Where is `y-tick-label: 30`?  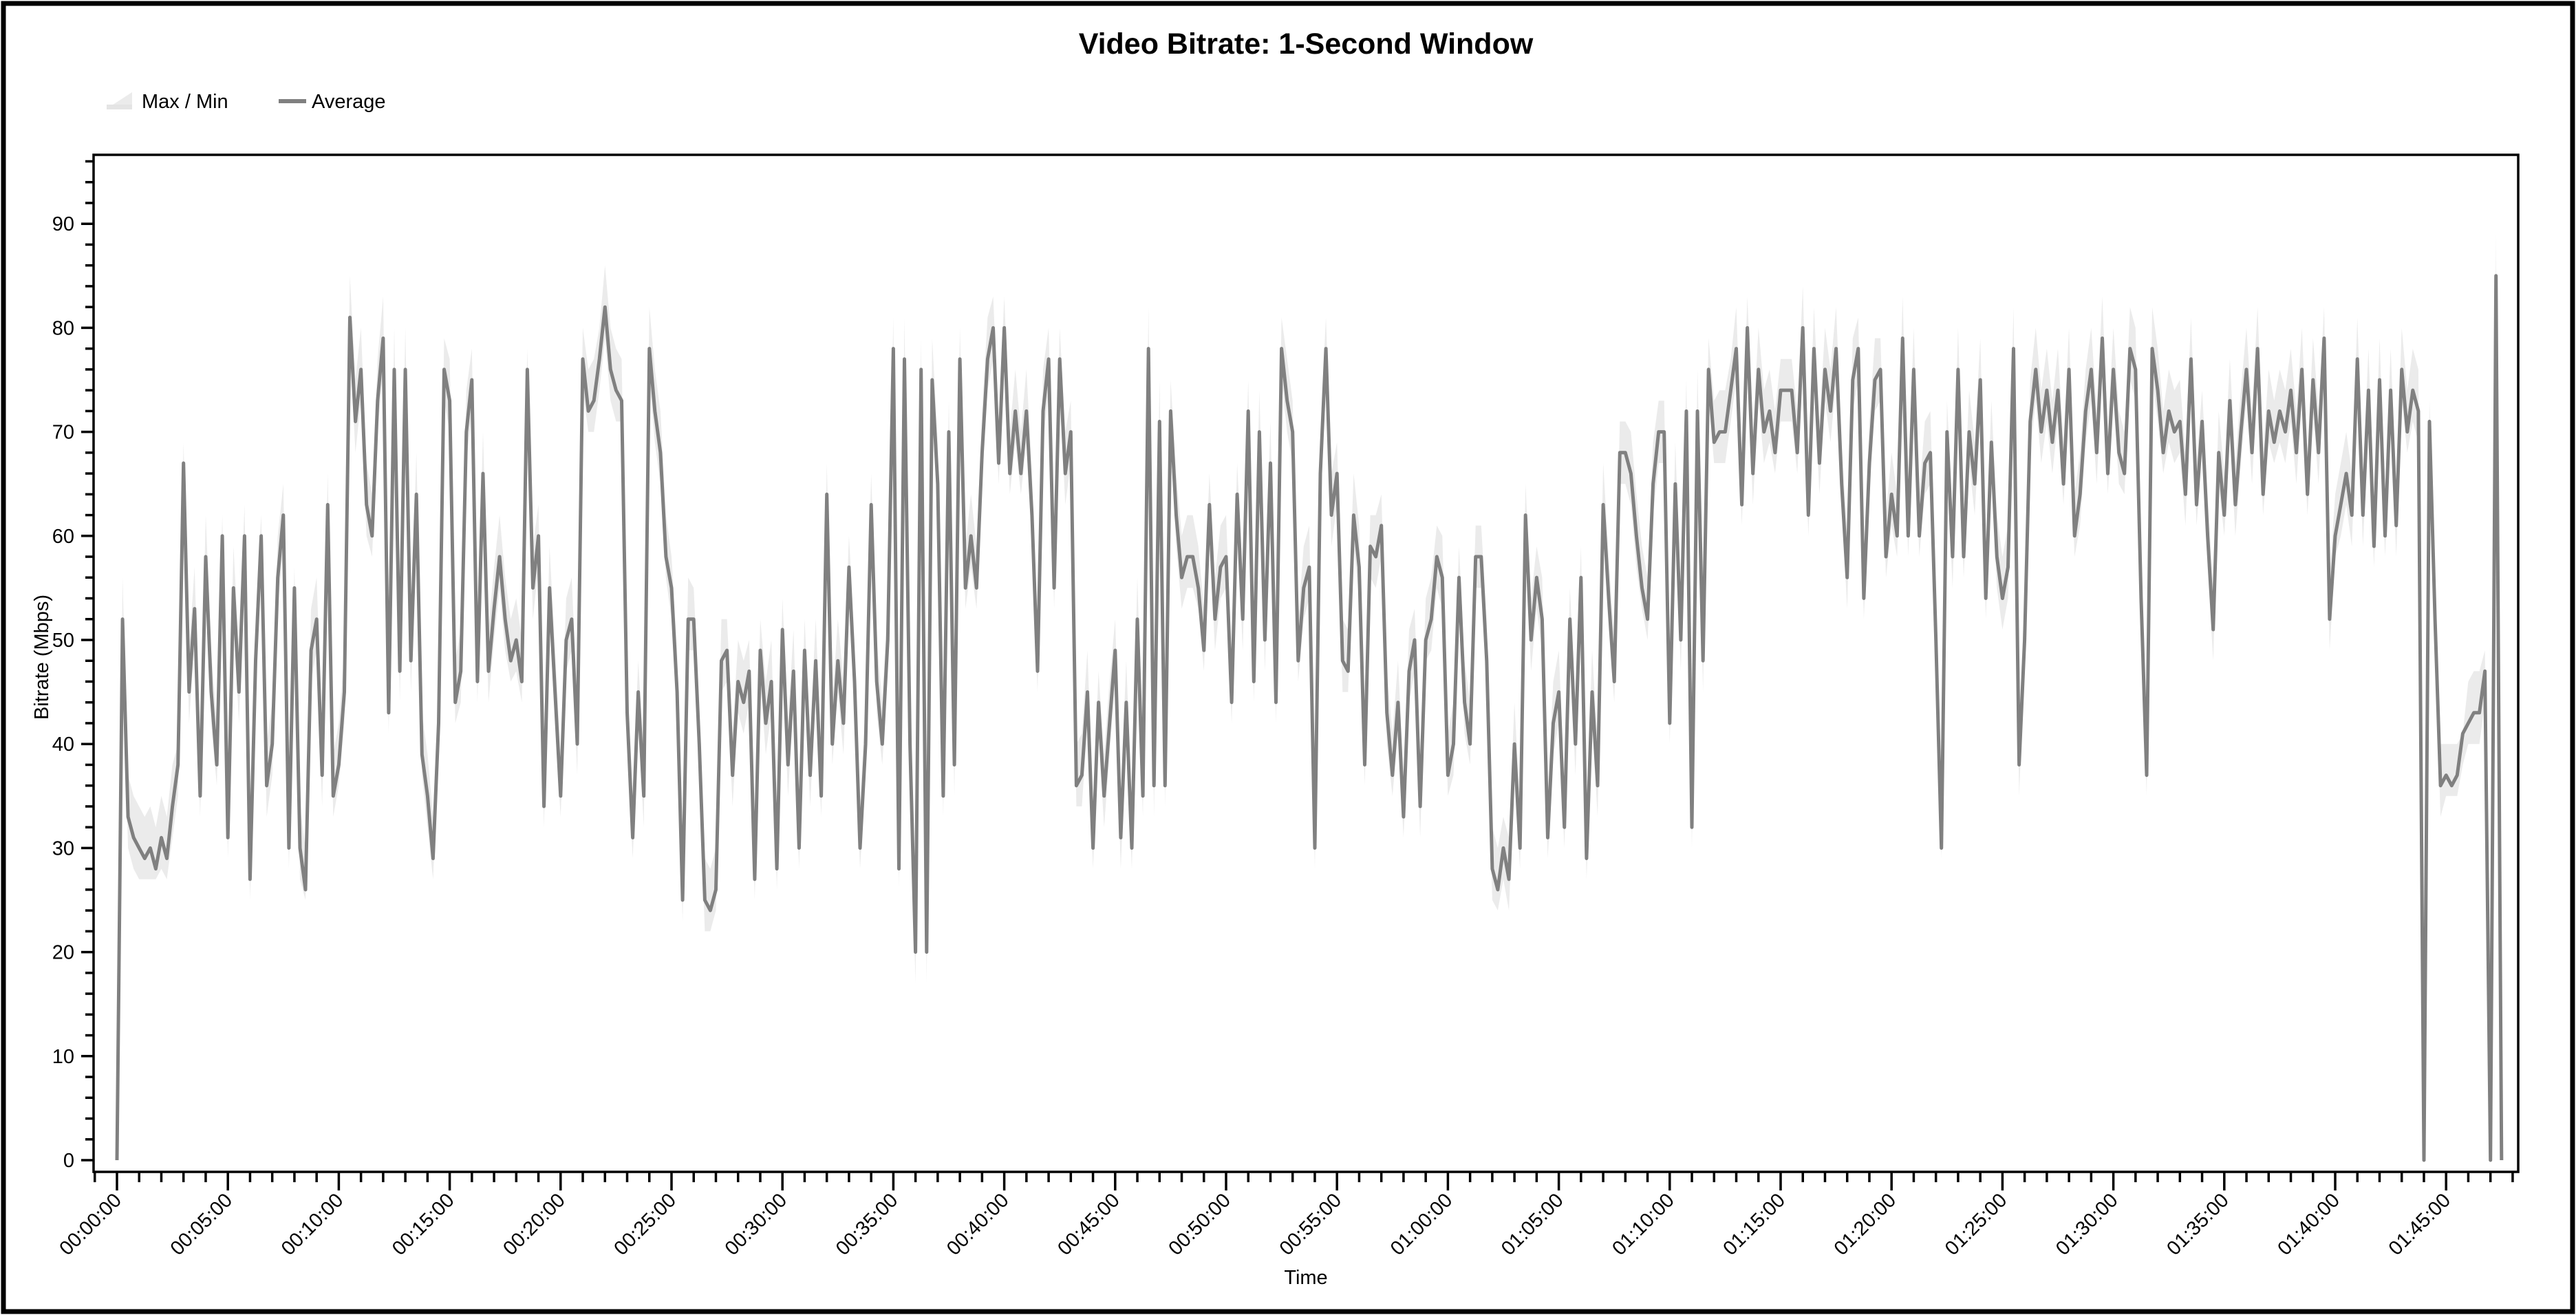 y-tick-label: 30 is located at coordinates (63, 848).